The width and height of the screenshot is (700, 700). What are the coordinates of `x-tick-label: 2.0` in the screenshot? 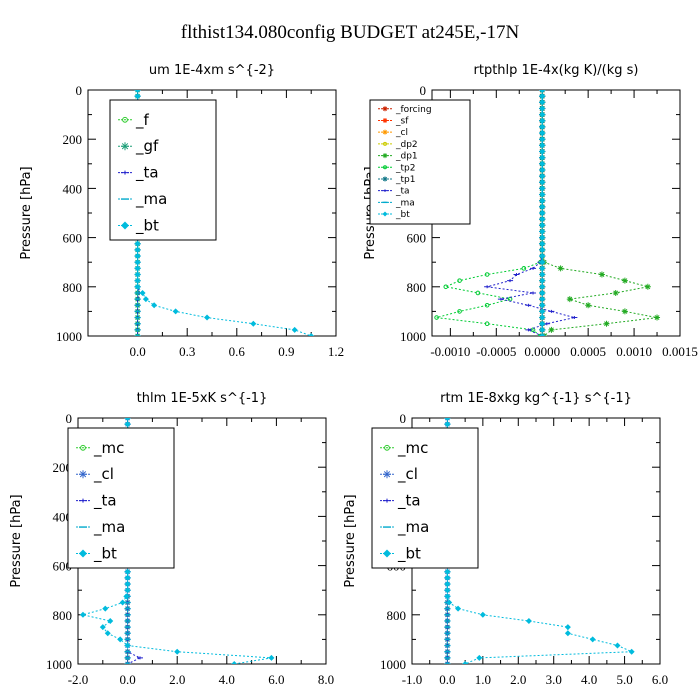 It's located at (518, 679).